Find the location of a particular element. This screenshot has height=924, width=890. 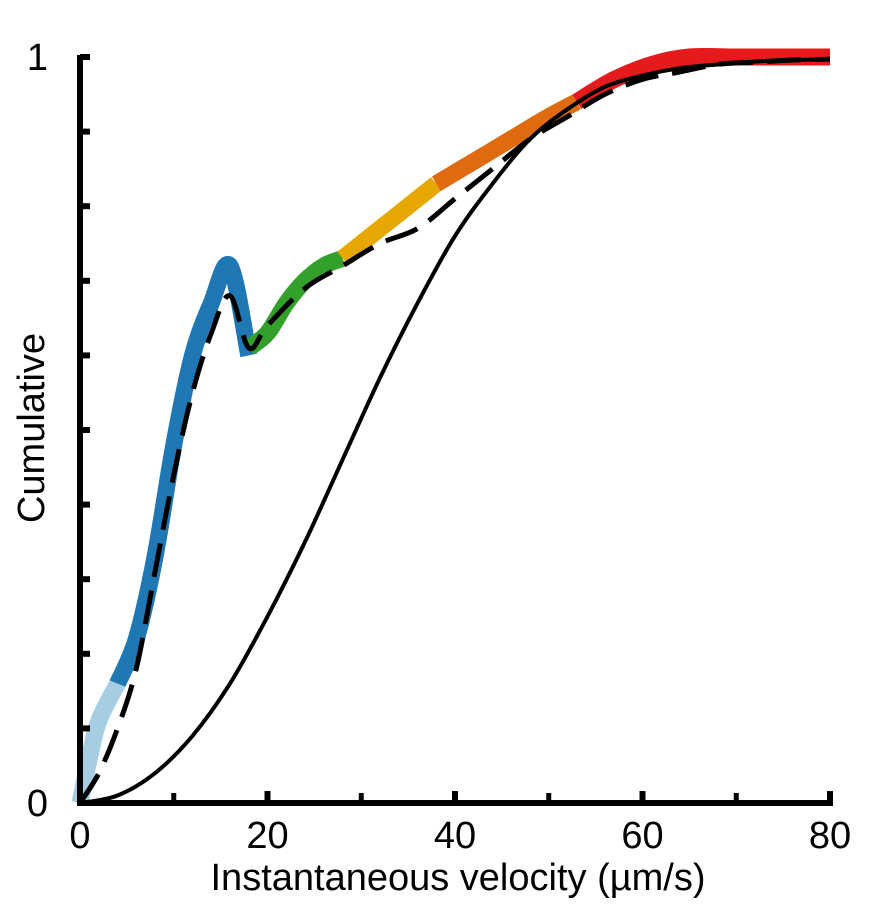

x-tick-label-2: 40 is located at coordinates (455, 836).